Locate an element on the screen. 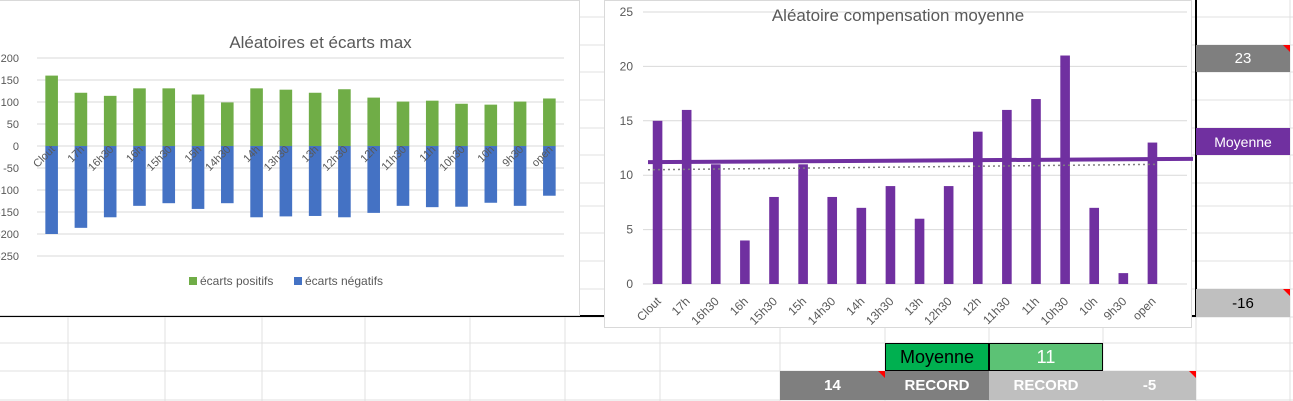 This screenshot has width=1293, height=401. x-tick-label: Clout is located at coordinates (649, 309).